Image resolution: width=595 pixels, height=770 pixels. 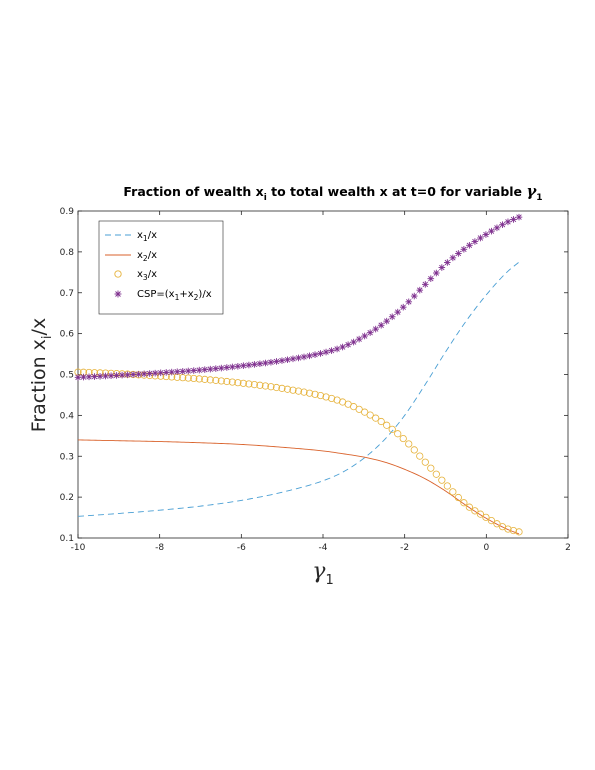 What do you see at coordinates (41, 375) in the screenshot?
I see `y-axis-label: Fraction xi/x` at bounding box center [41, 375].